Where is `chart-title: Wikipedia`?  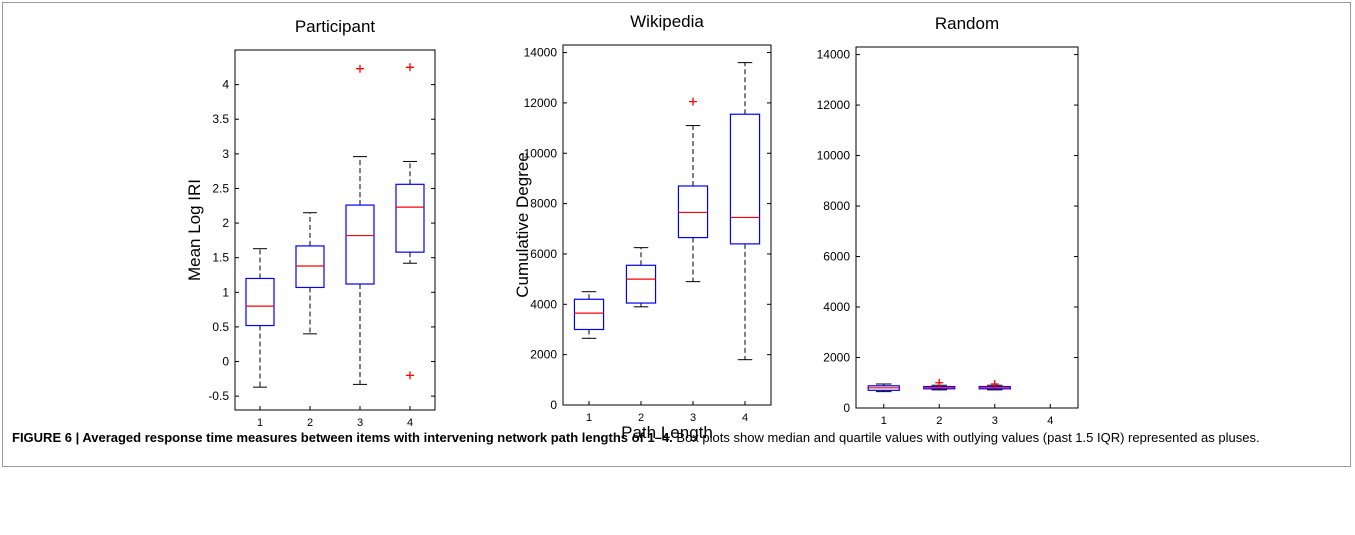
chart-title: Wikipedia is located at coordinates (667, 21).